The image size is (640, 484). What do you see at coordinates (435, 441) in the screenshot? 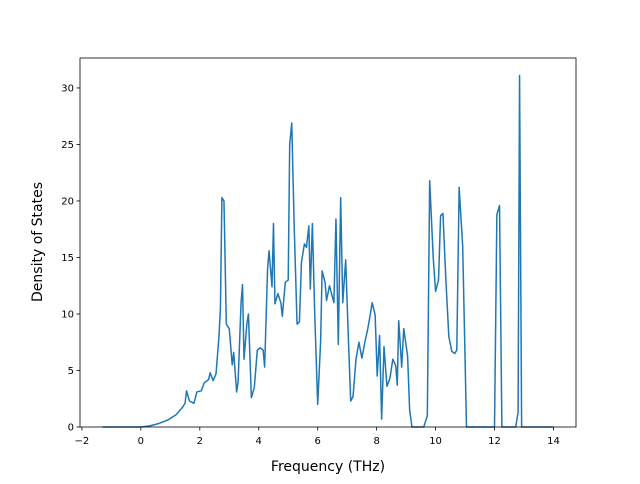
I see `x-tick-label: 10` at bounding box center [435, 441].